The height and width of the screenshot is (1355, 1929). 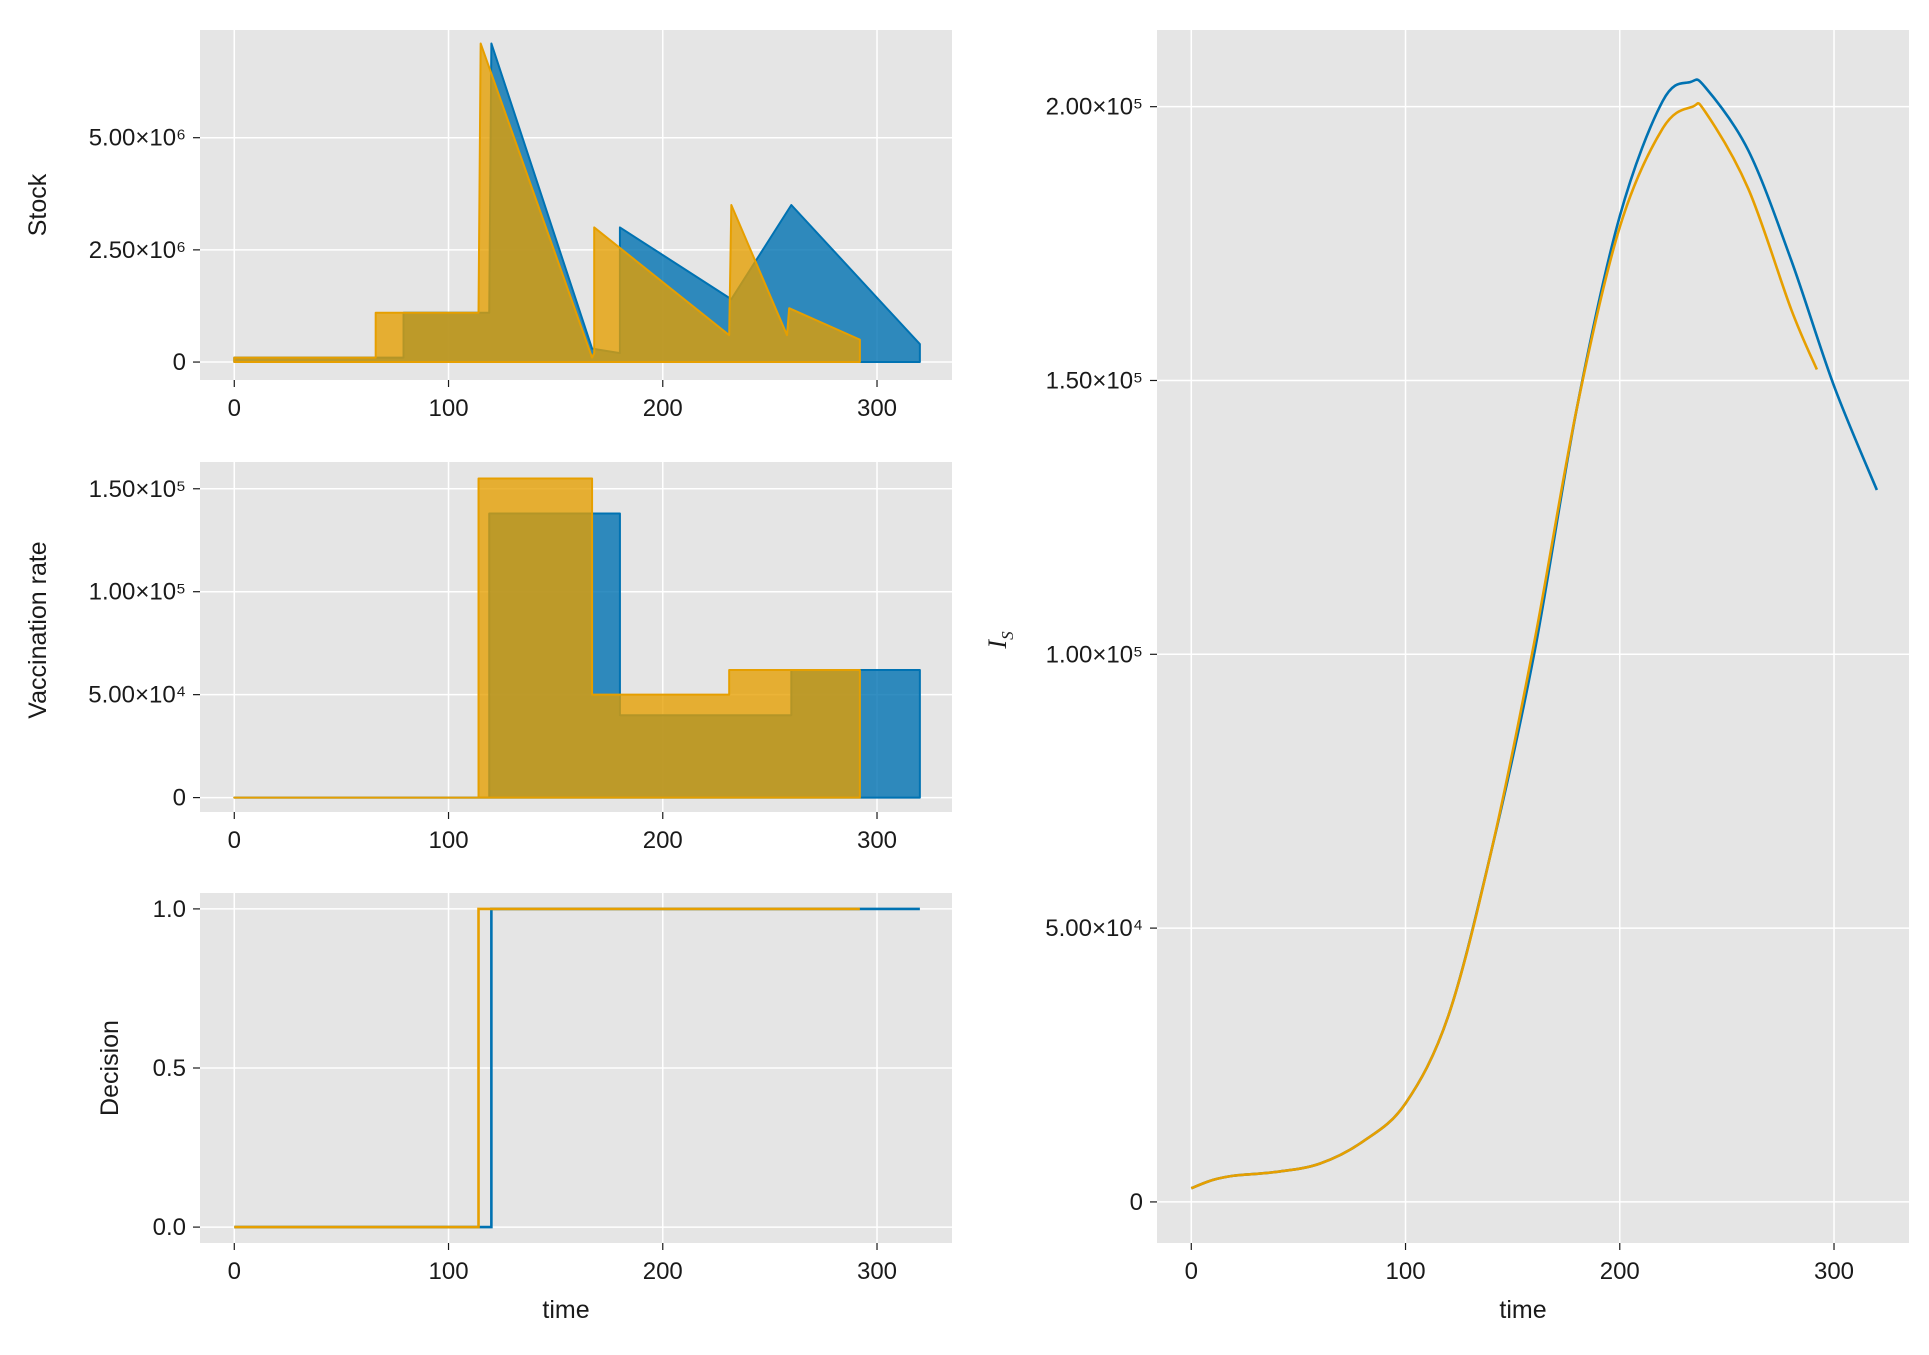 I want to click on infected-y-tick-label: 1.00×10⁵, so click(x=1094, y=654).